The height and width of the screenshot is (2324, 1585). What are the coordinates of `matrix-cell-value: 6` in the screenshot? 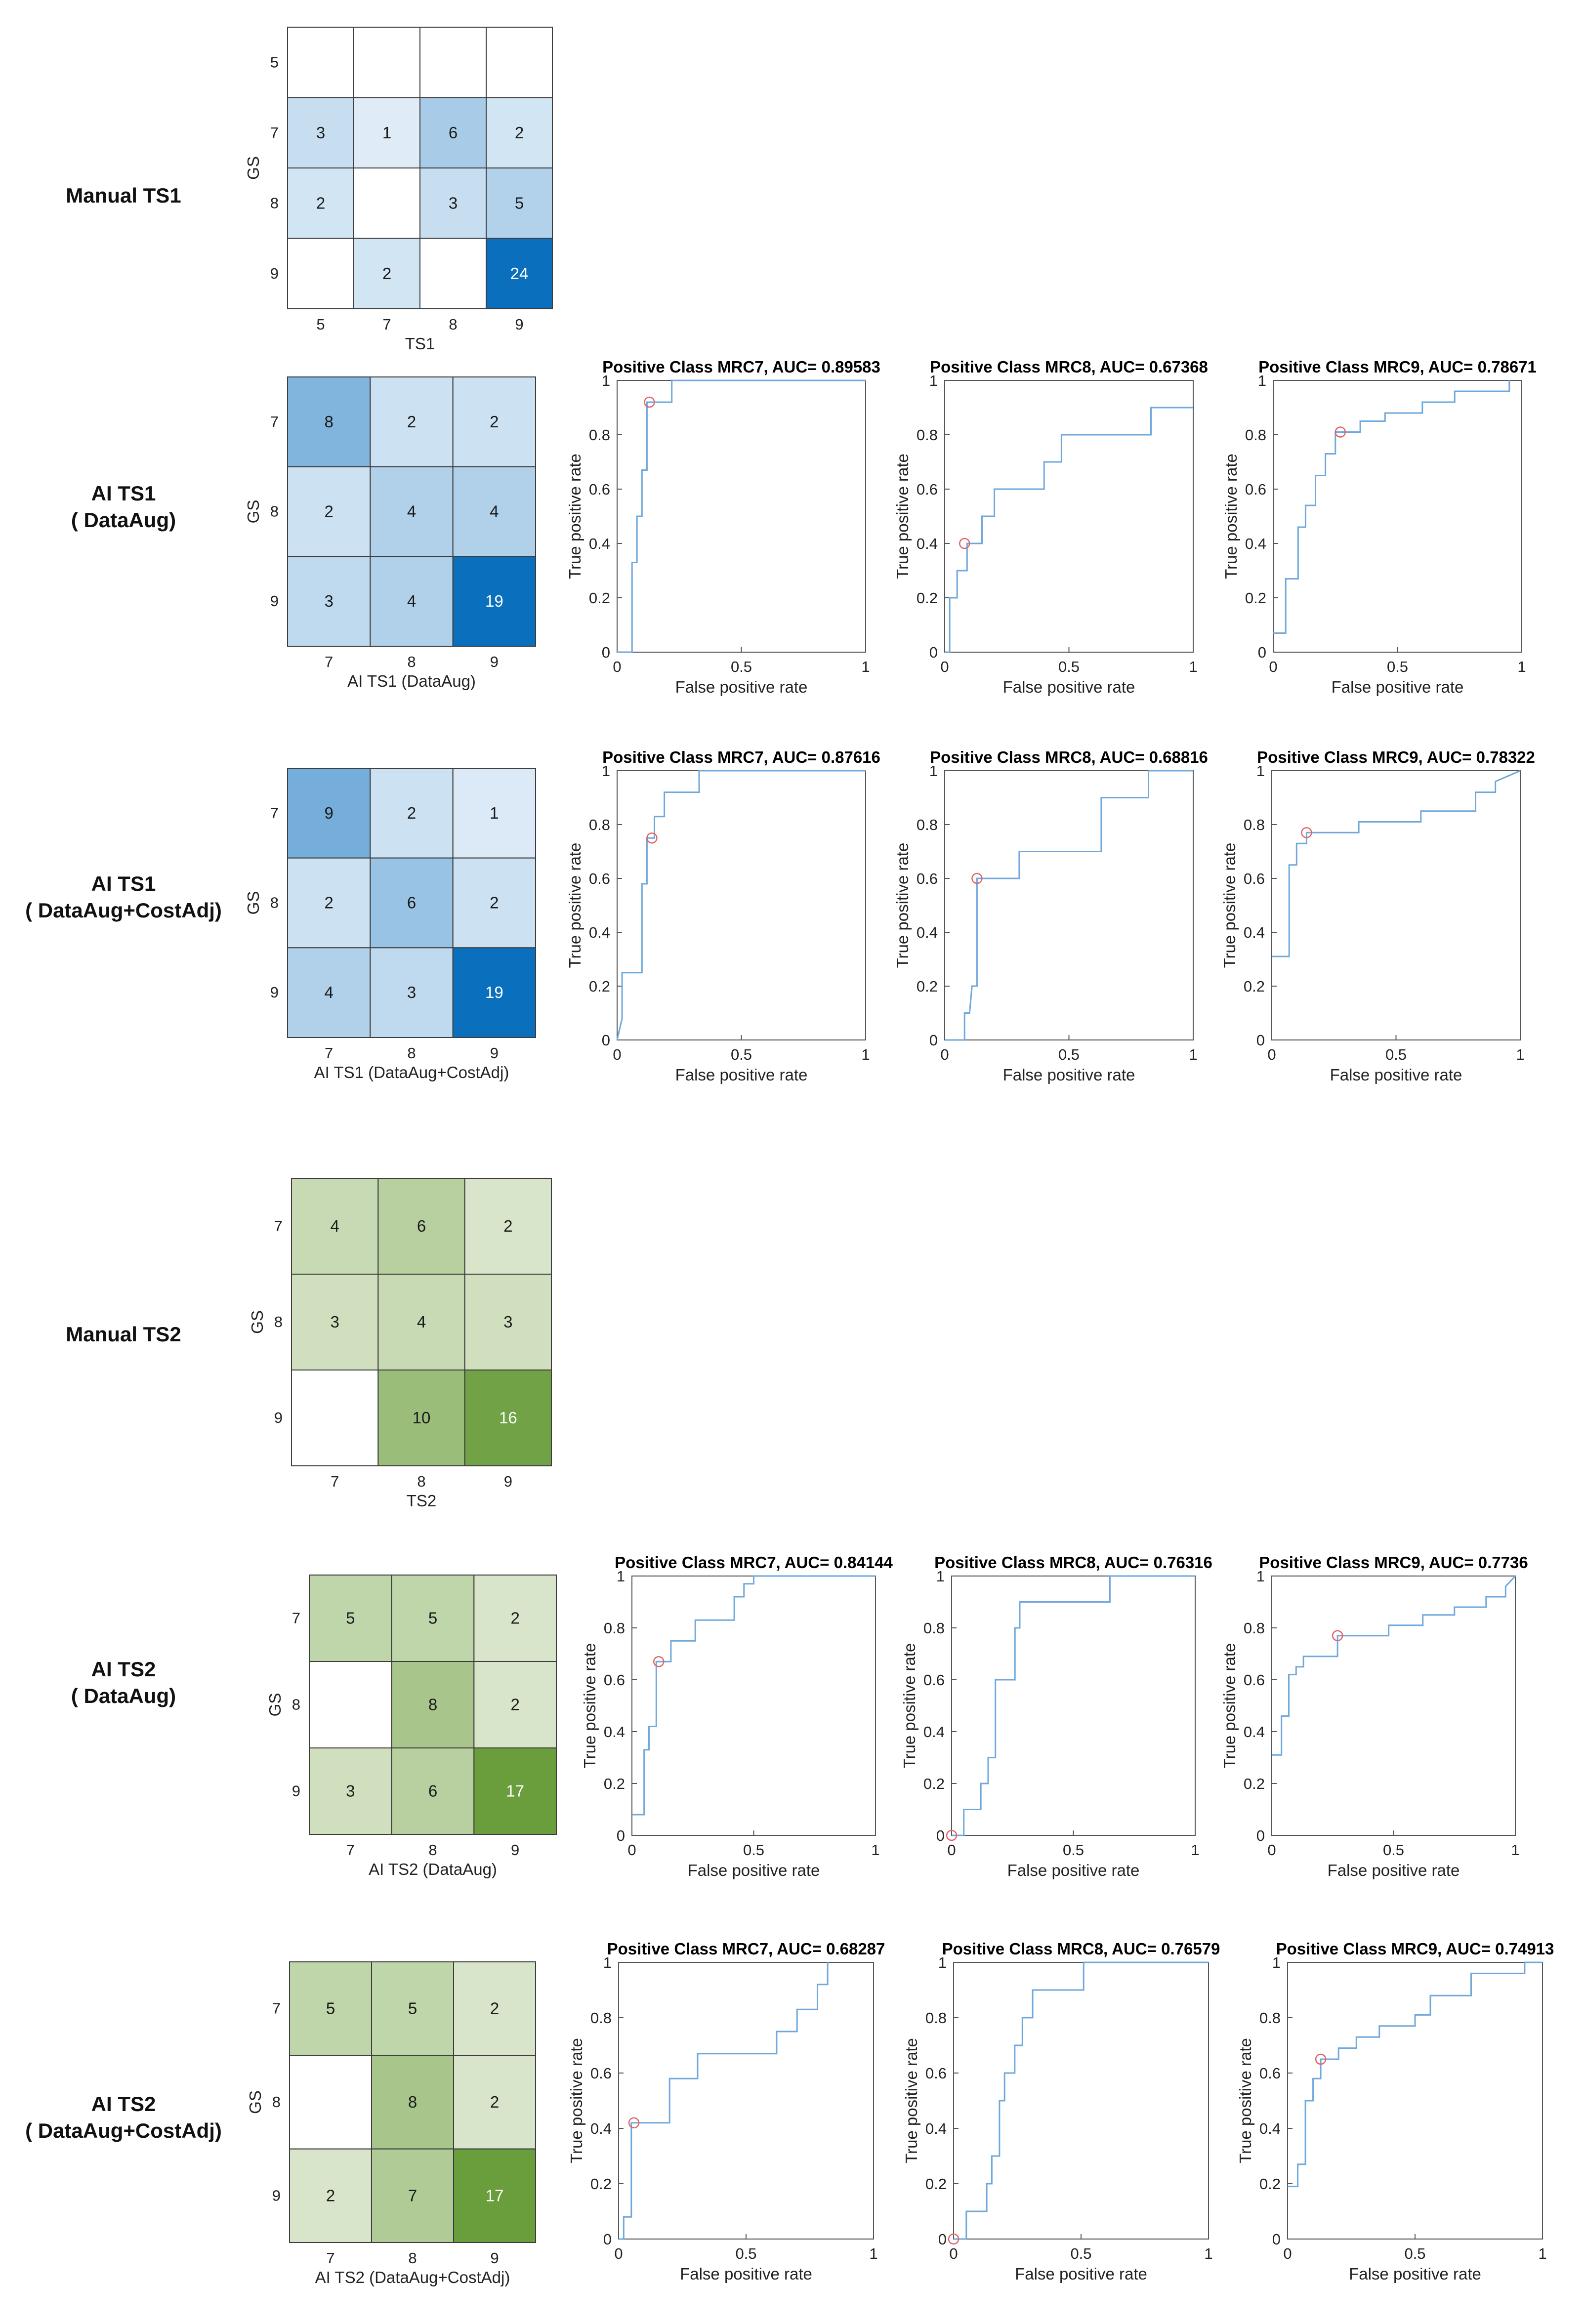 It's located at (412, 903).